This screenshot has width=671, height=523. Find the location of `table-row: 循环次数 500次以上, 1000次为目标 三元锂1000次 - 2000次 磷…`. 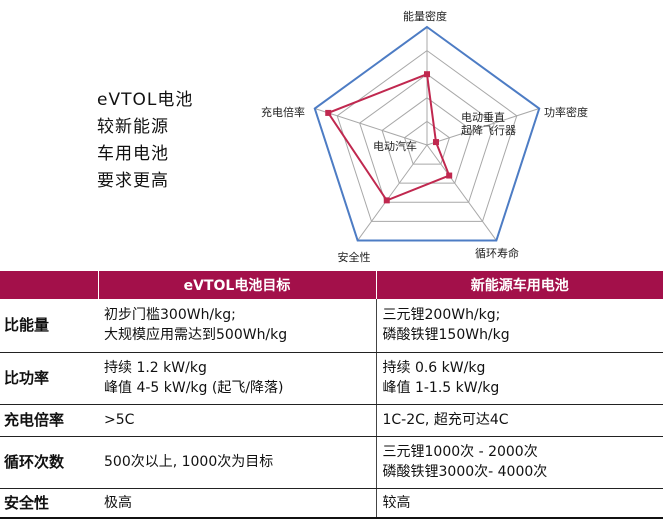

table-row: 循环次数 500次以上, 1000次为目标 三元锂1000次 - 2000次 磷… is located at coordinates (331, 462).